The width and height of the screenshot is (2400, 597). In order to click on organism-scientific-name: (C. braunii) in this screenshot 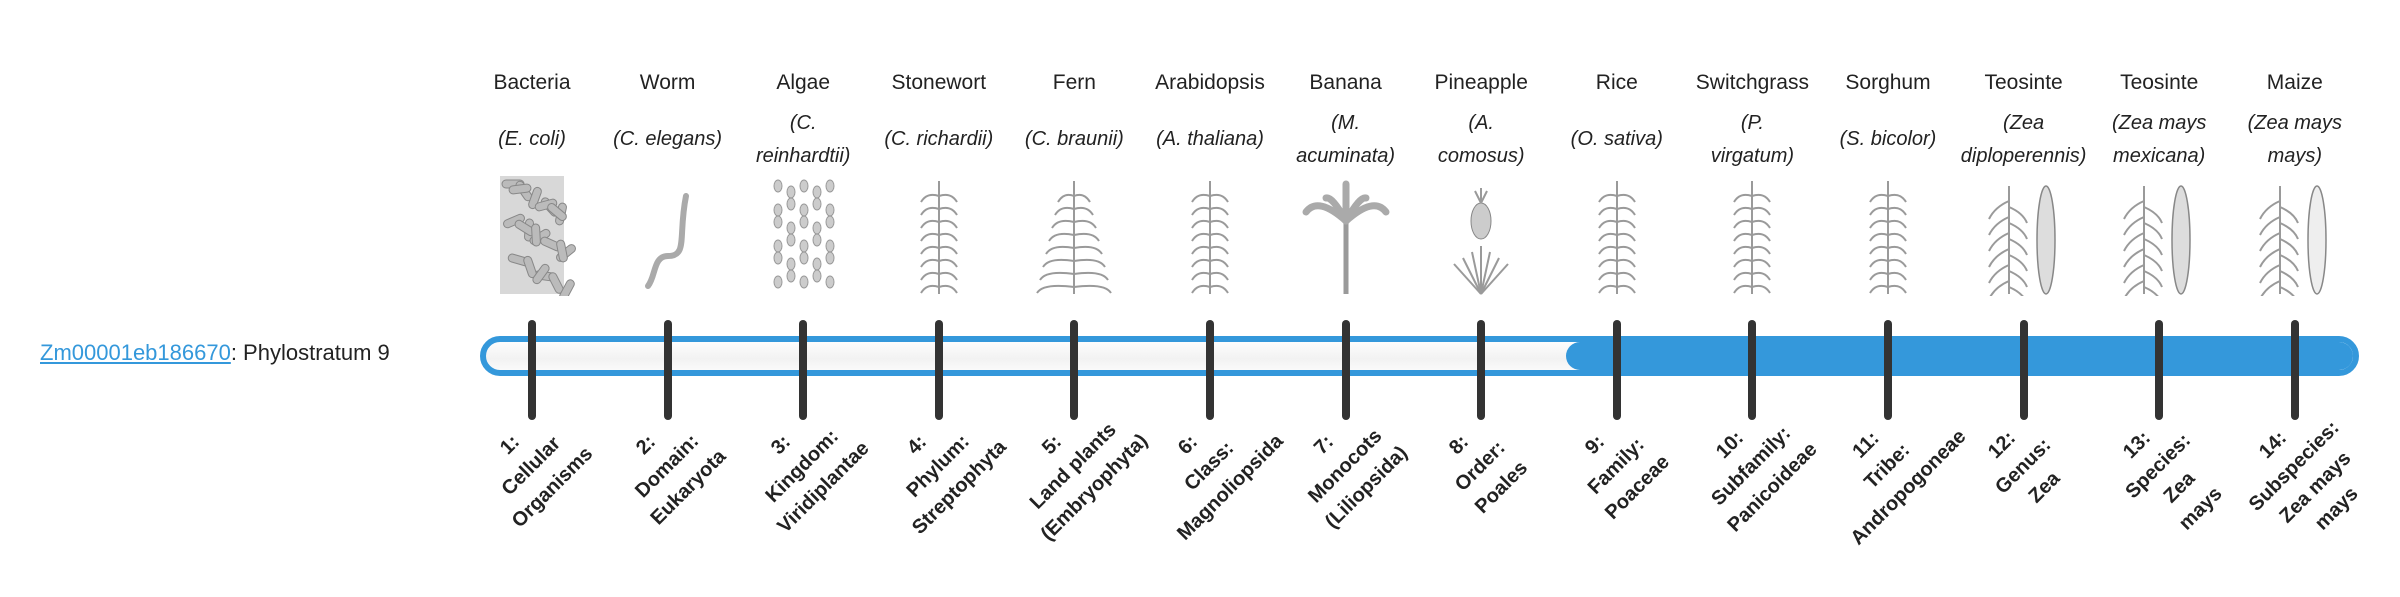, I will do `click(1074, 139)`.